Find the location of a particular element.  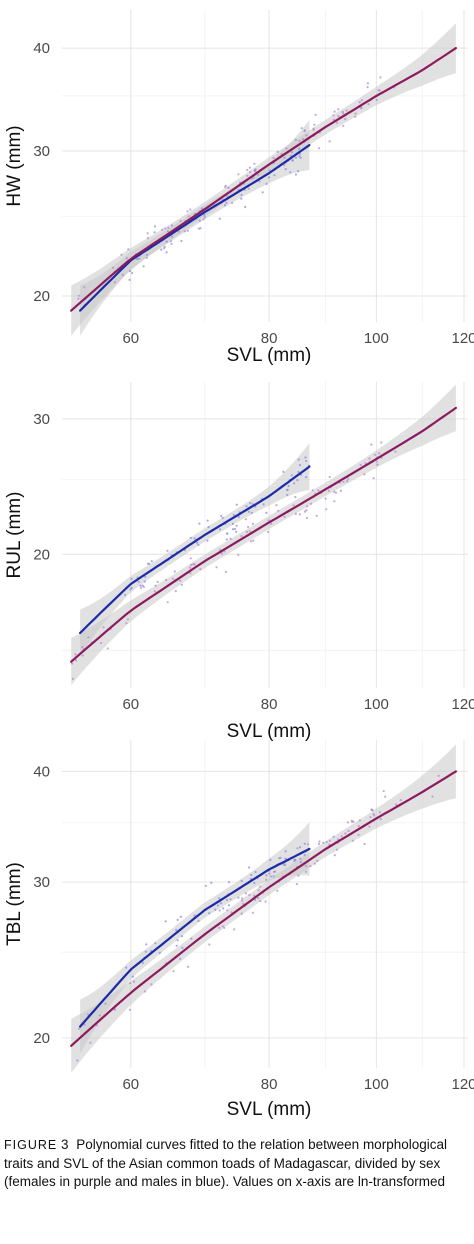

x-tick-label: 100 is located at coordinates (376, 338).